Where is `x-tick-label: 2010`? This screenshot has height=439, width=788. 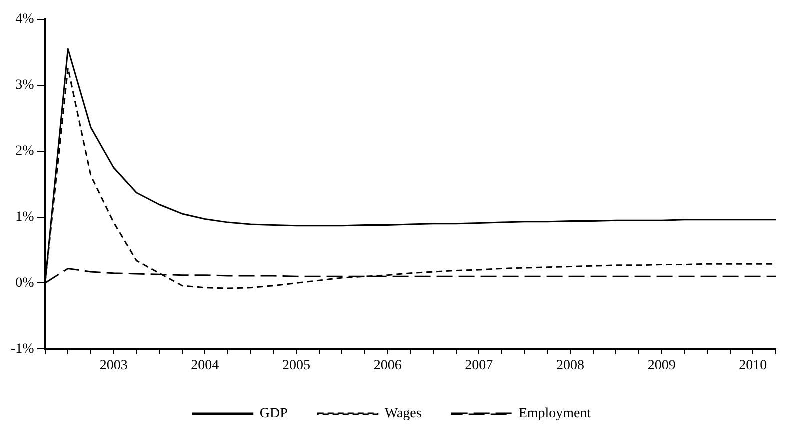
x-tick-label: 2010 is located at coordinates (753, 366).